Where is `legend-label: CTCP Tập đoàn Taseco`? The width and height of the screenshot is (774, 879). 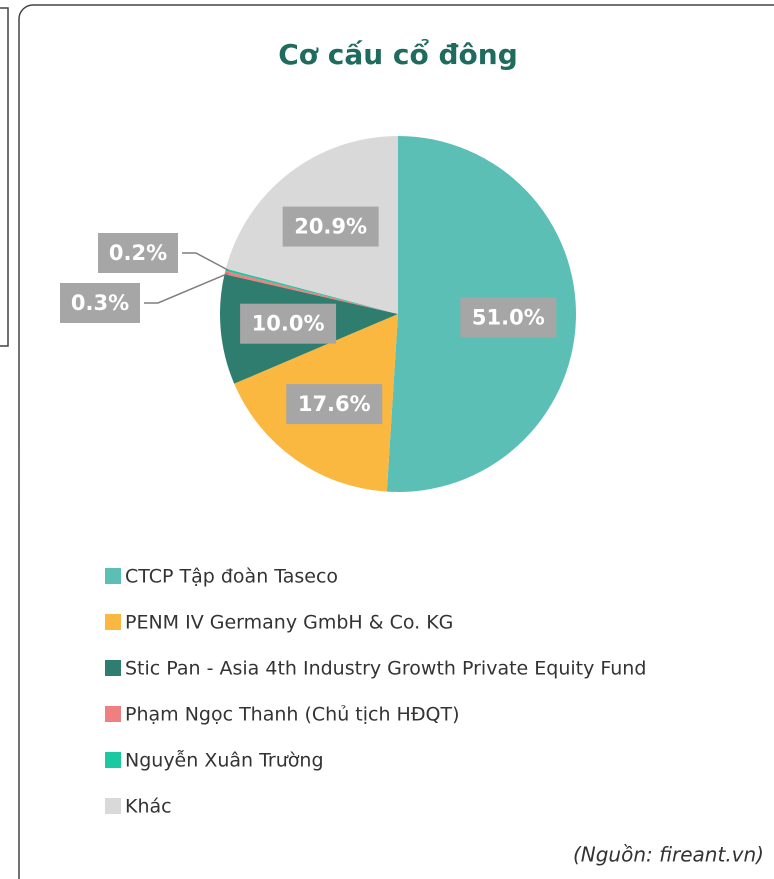 legend-label: CTCP Tập đoàn Taseco is located at coordinates (231, 577).